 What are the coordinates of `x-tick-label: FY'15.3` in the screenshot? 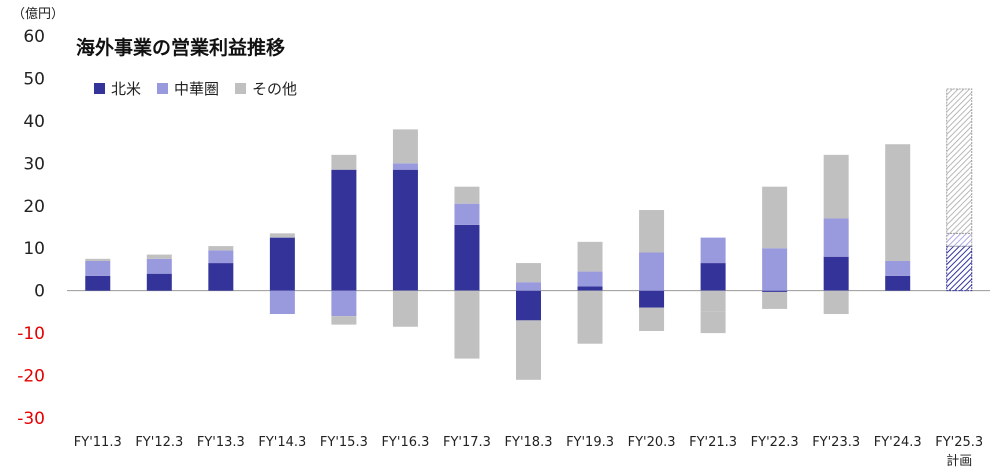 It's located at (344, 442).